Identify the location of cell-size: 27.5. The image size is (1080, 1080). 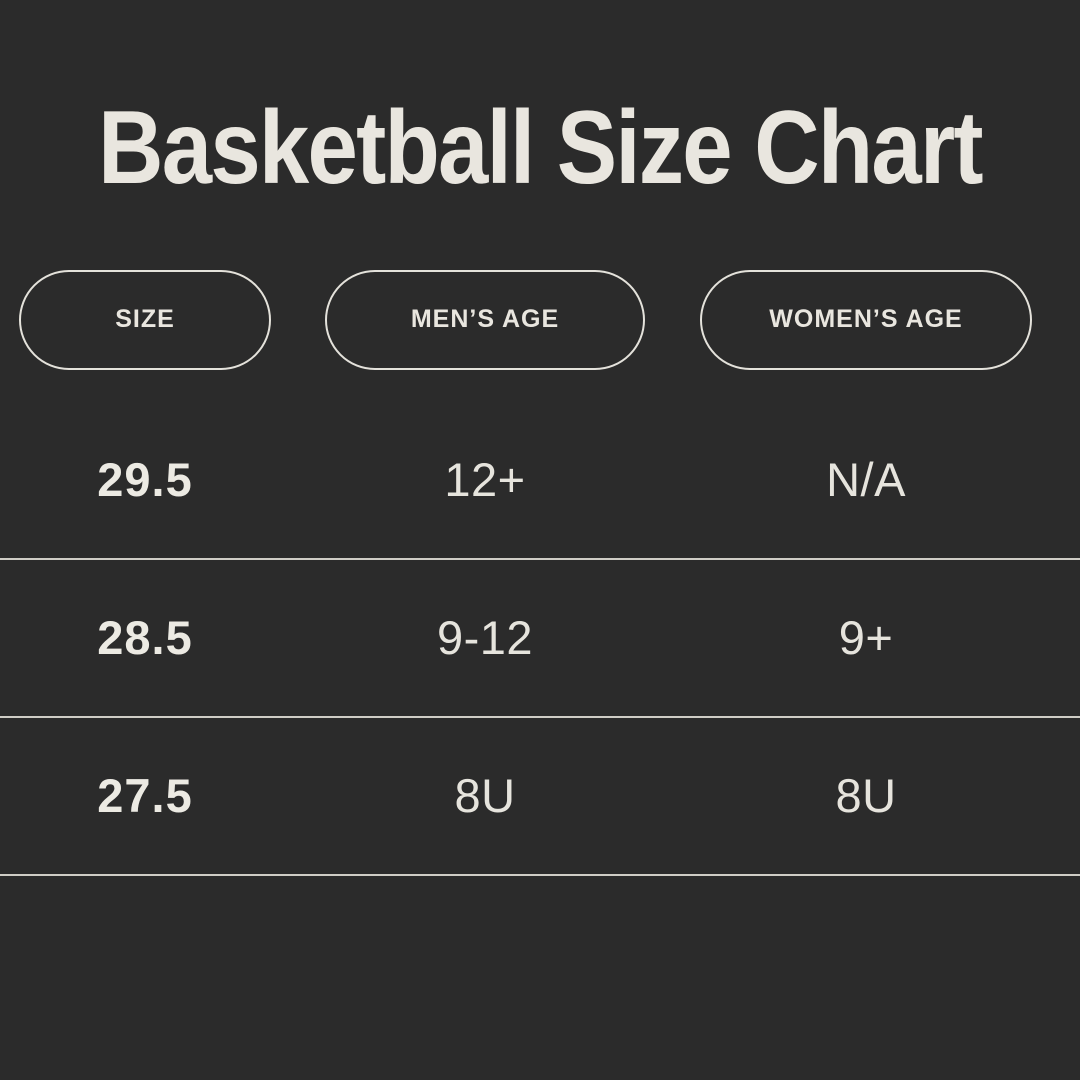
(145, 796).